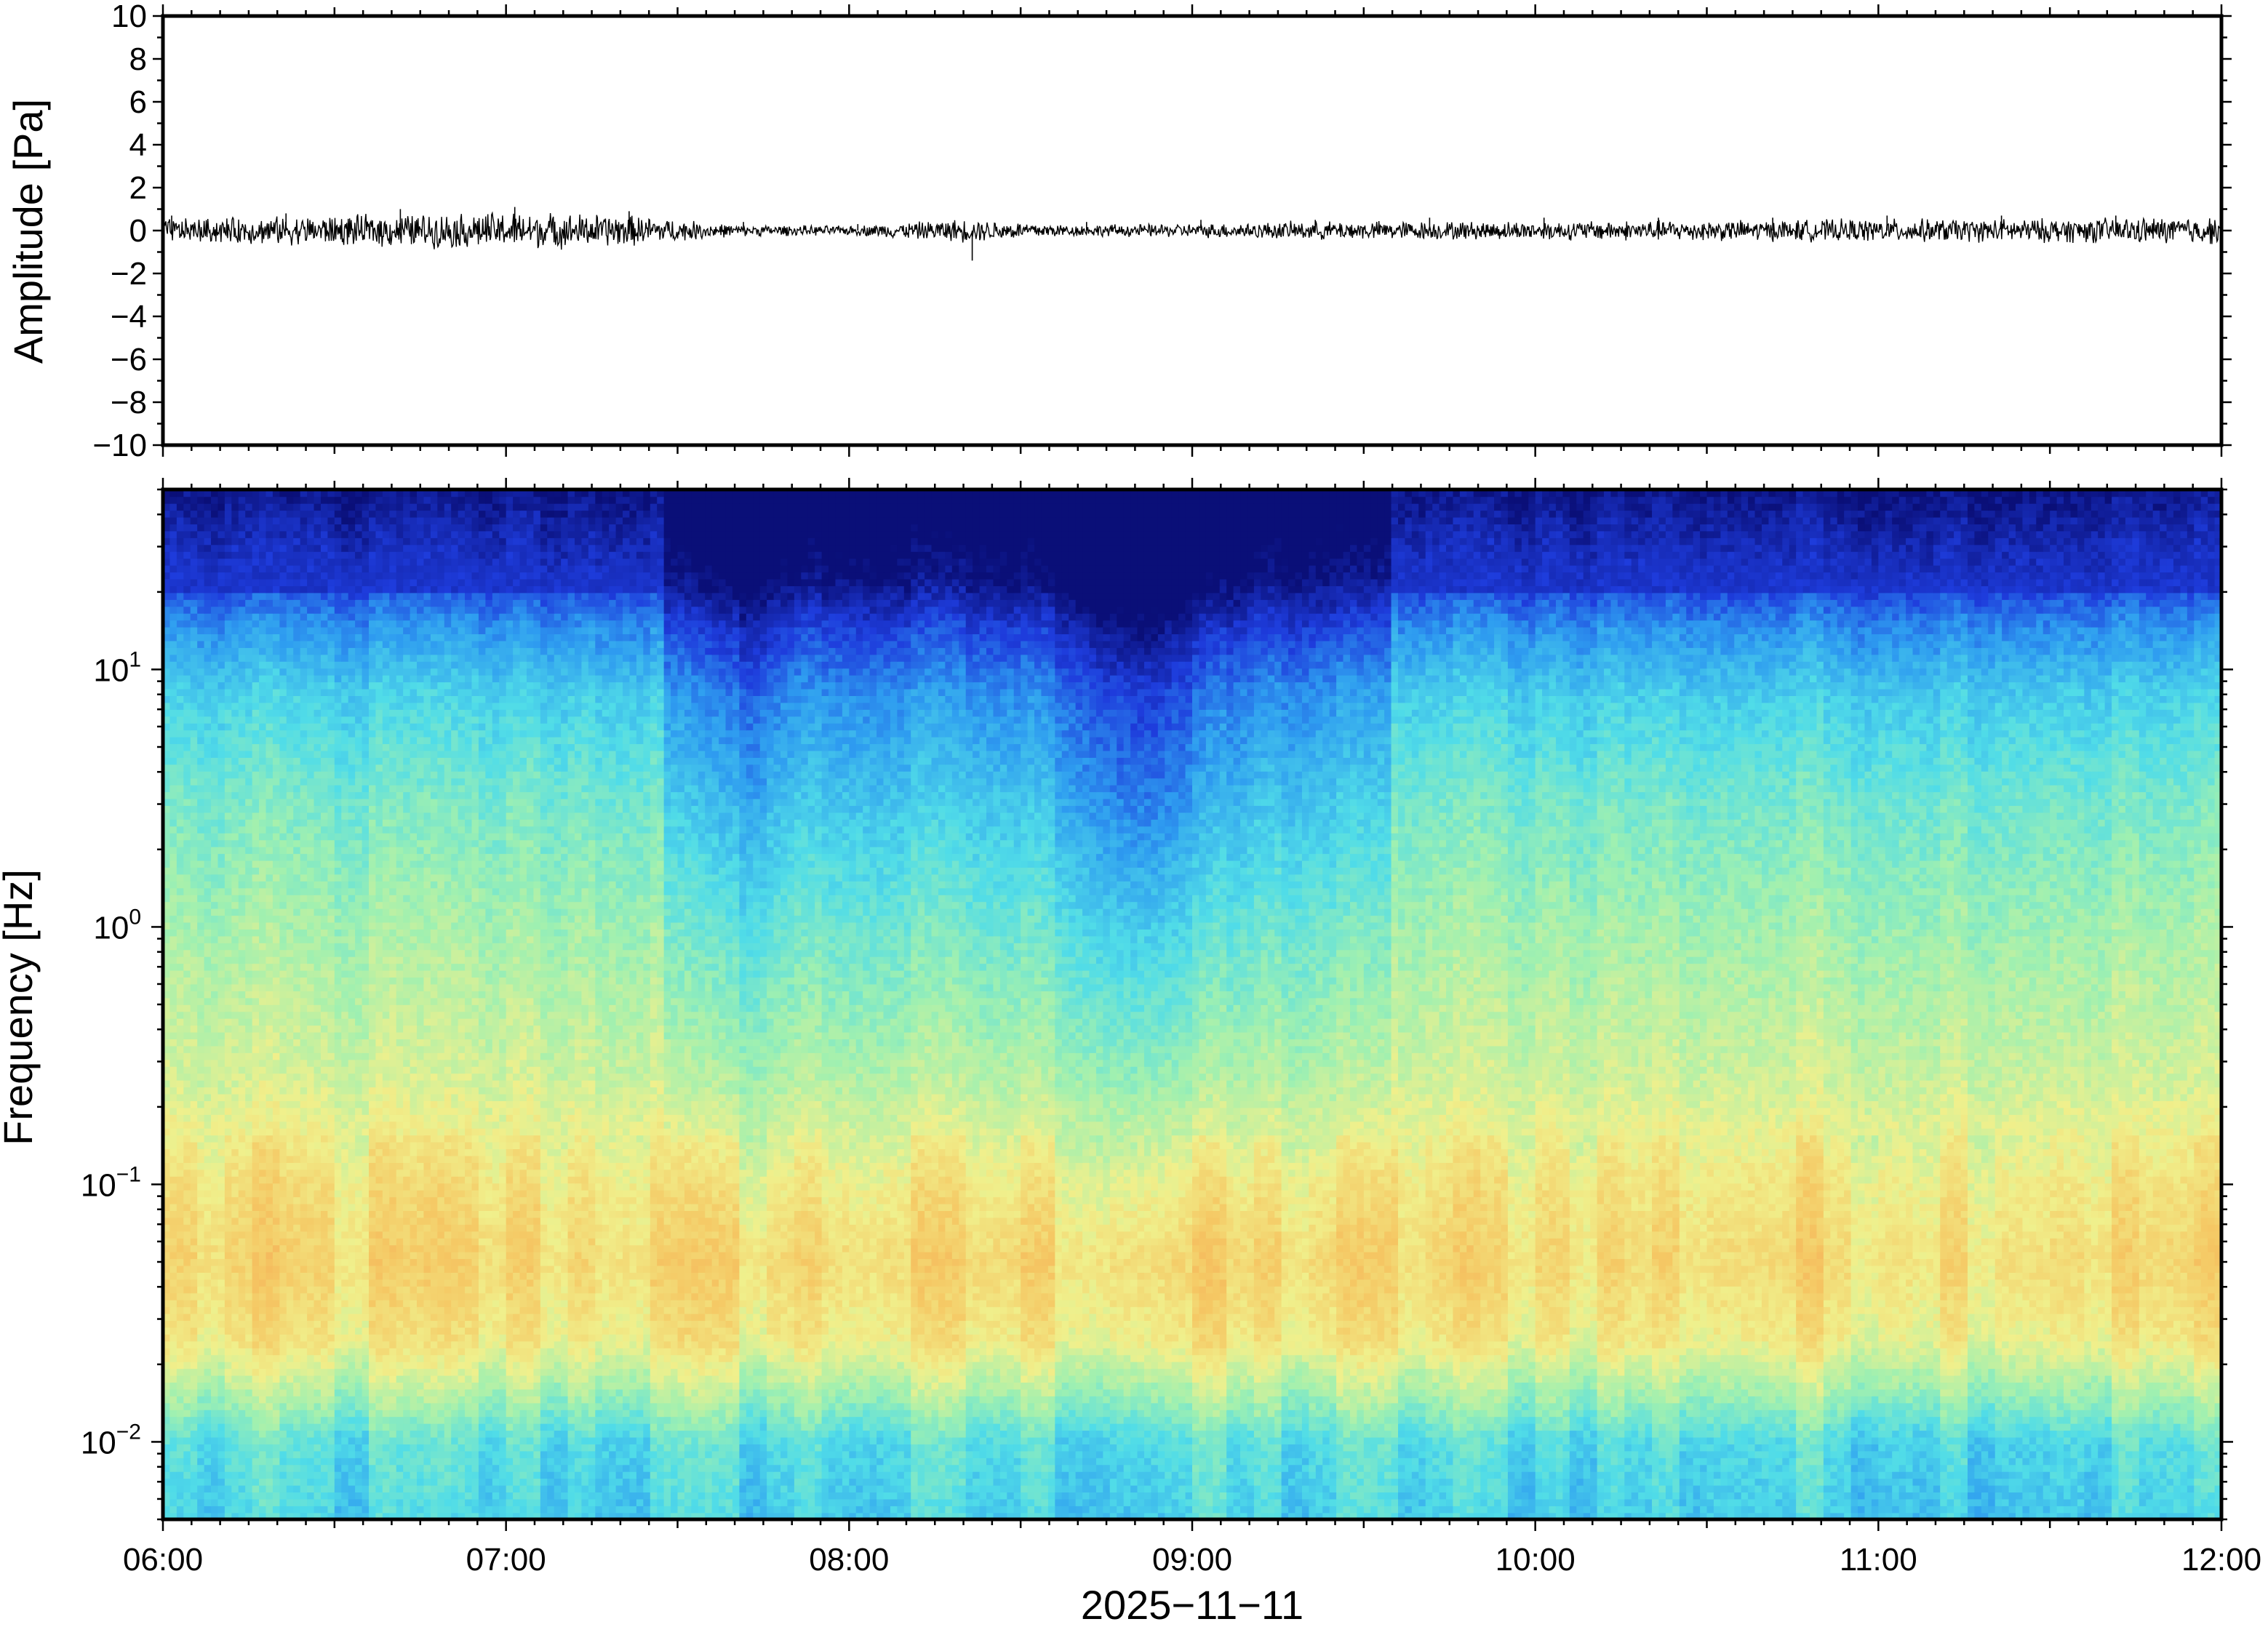 The width and height of the screenshot is (2268, 1627). I want to click on amplitude-tick-label: 8, so click(138, 59).